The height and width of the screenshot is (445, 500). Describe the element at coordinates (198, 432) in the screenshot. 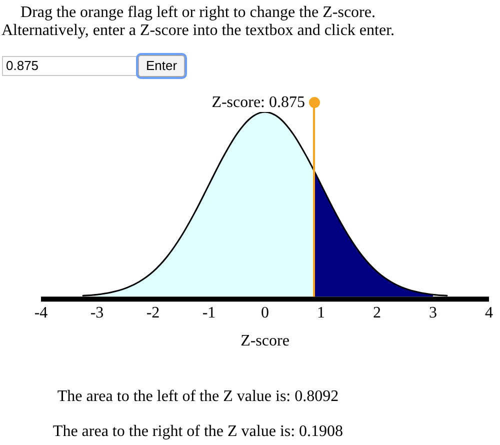

I see `text: The area to the right of the Z value is: 0.1908` at that location.